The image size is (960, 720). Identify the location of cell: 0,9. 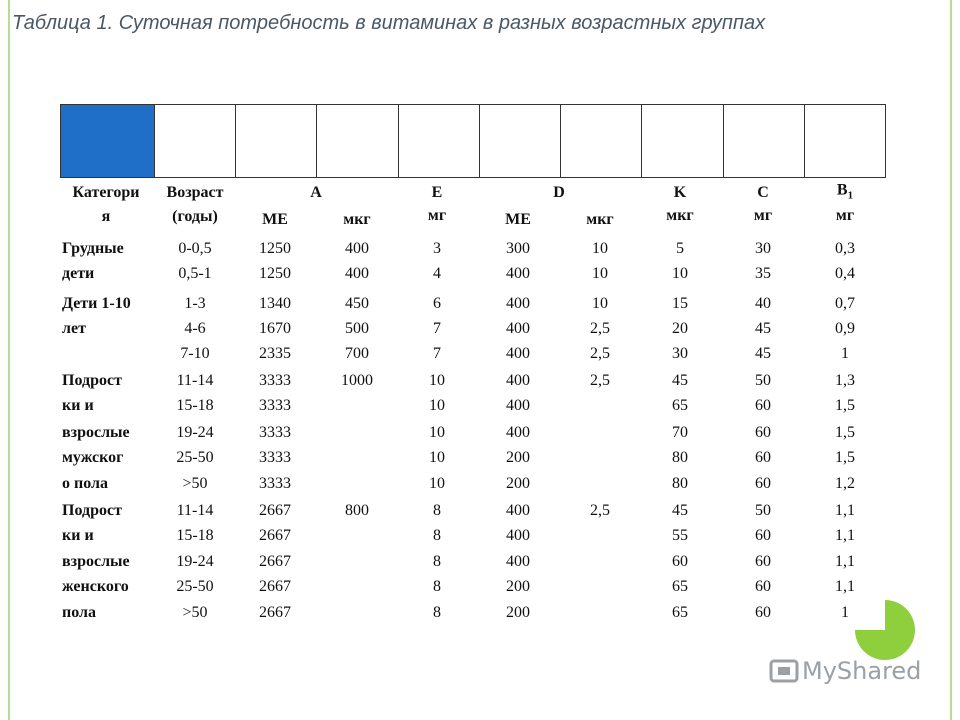
(845, 328).